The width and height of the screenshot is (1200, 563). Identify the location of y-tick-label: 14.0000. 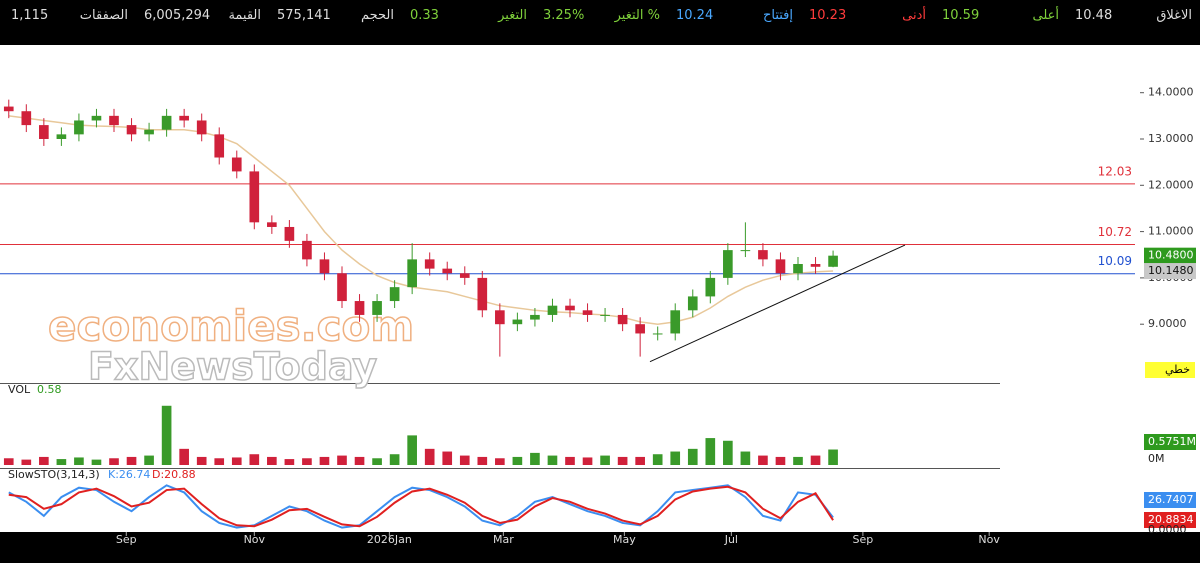
(1171, 92).